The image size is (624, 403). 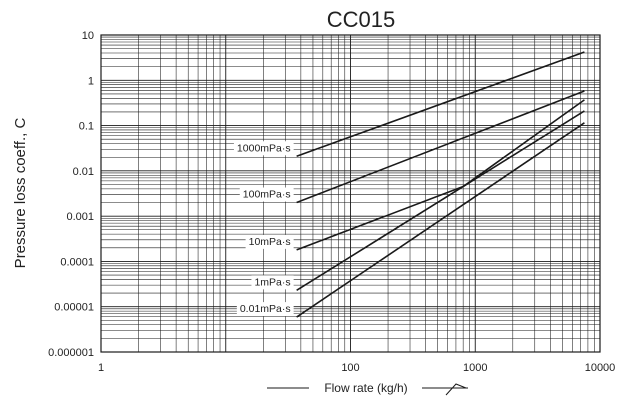 I want to click on x-tick-label: 10000, so click(x=600, y=368).